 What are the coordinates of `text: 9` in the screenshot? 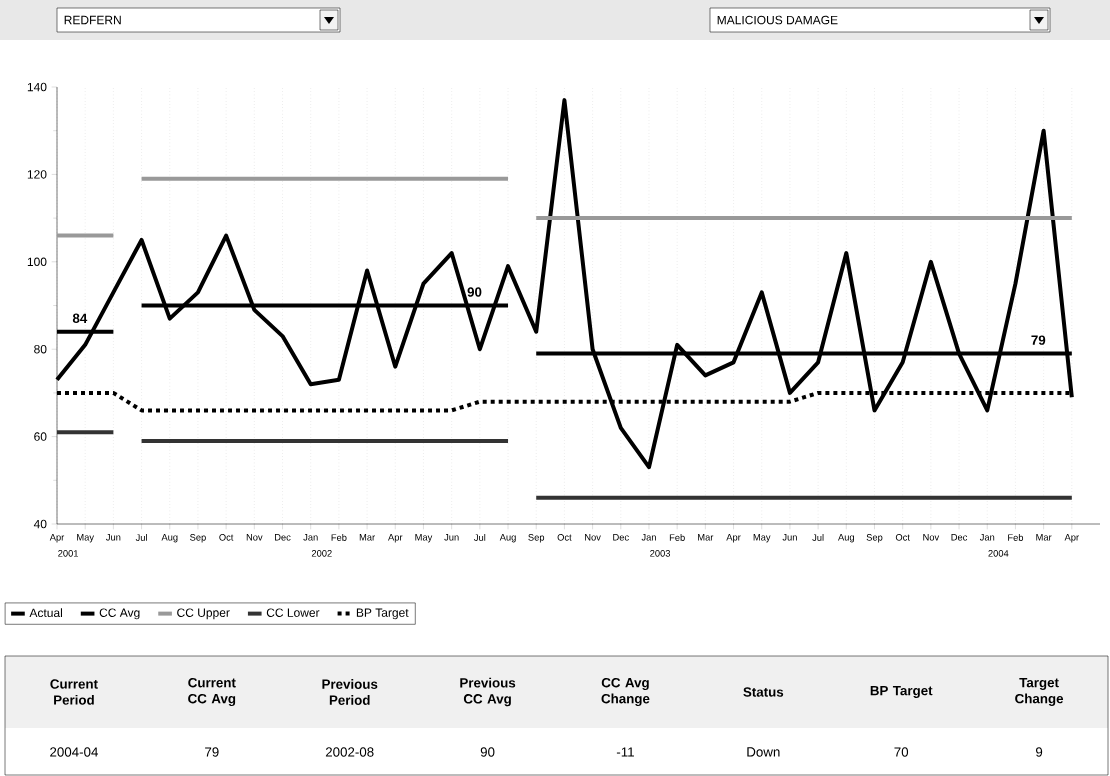 It's located at (1039, 752).